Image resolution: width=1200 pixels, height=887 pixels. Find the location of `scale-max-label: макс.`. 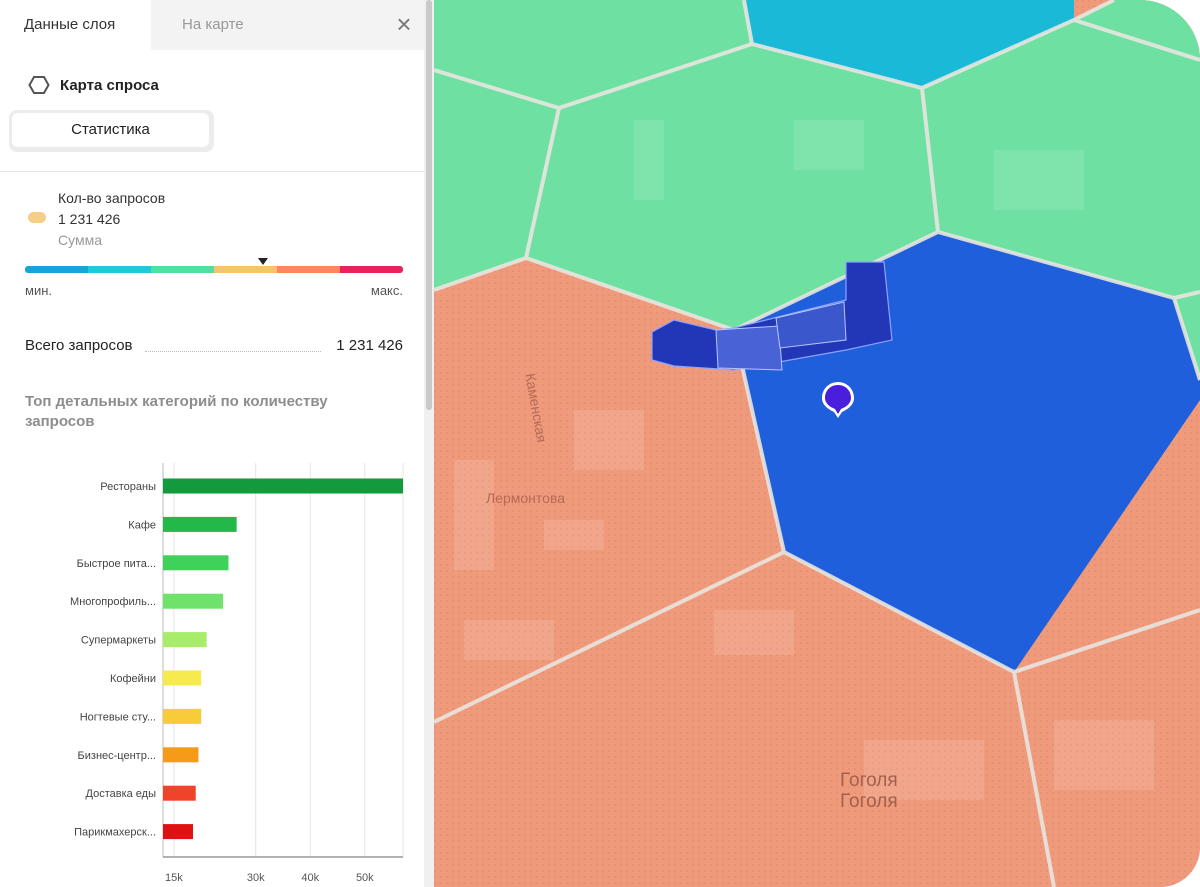

scale-max-label: макс. is located at coordinates (386, 290).